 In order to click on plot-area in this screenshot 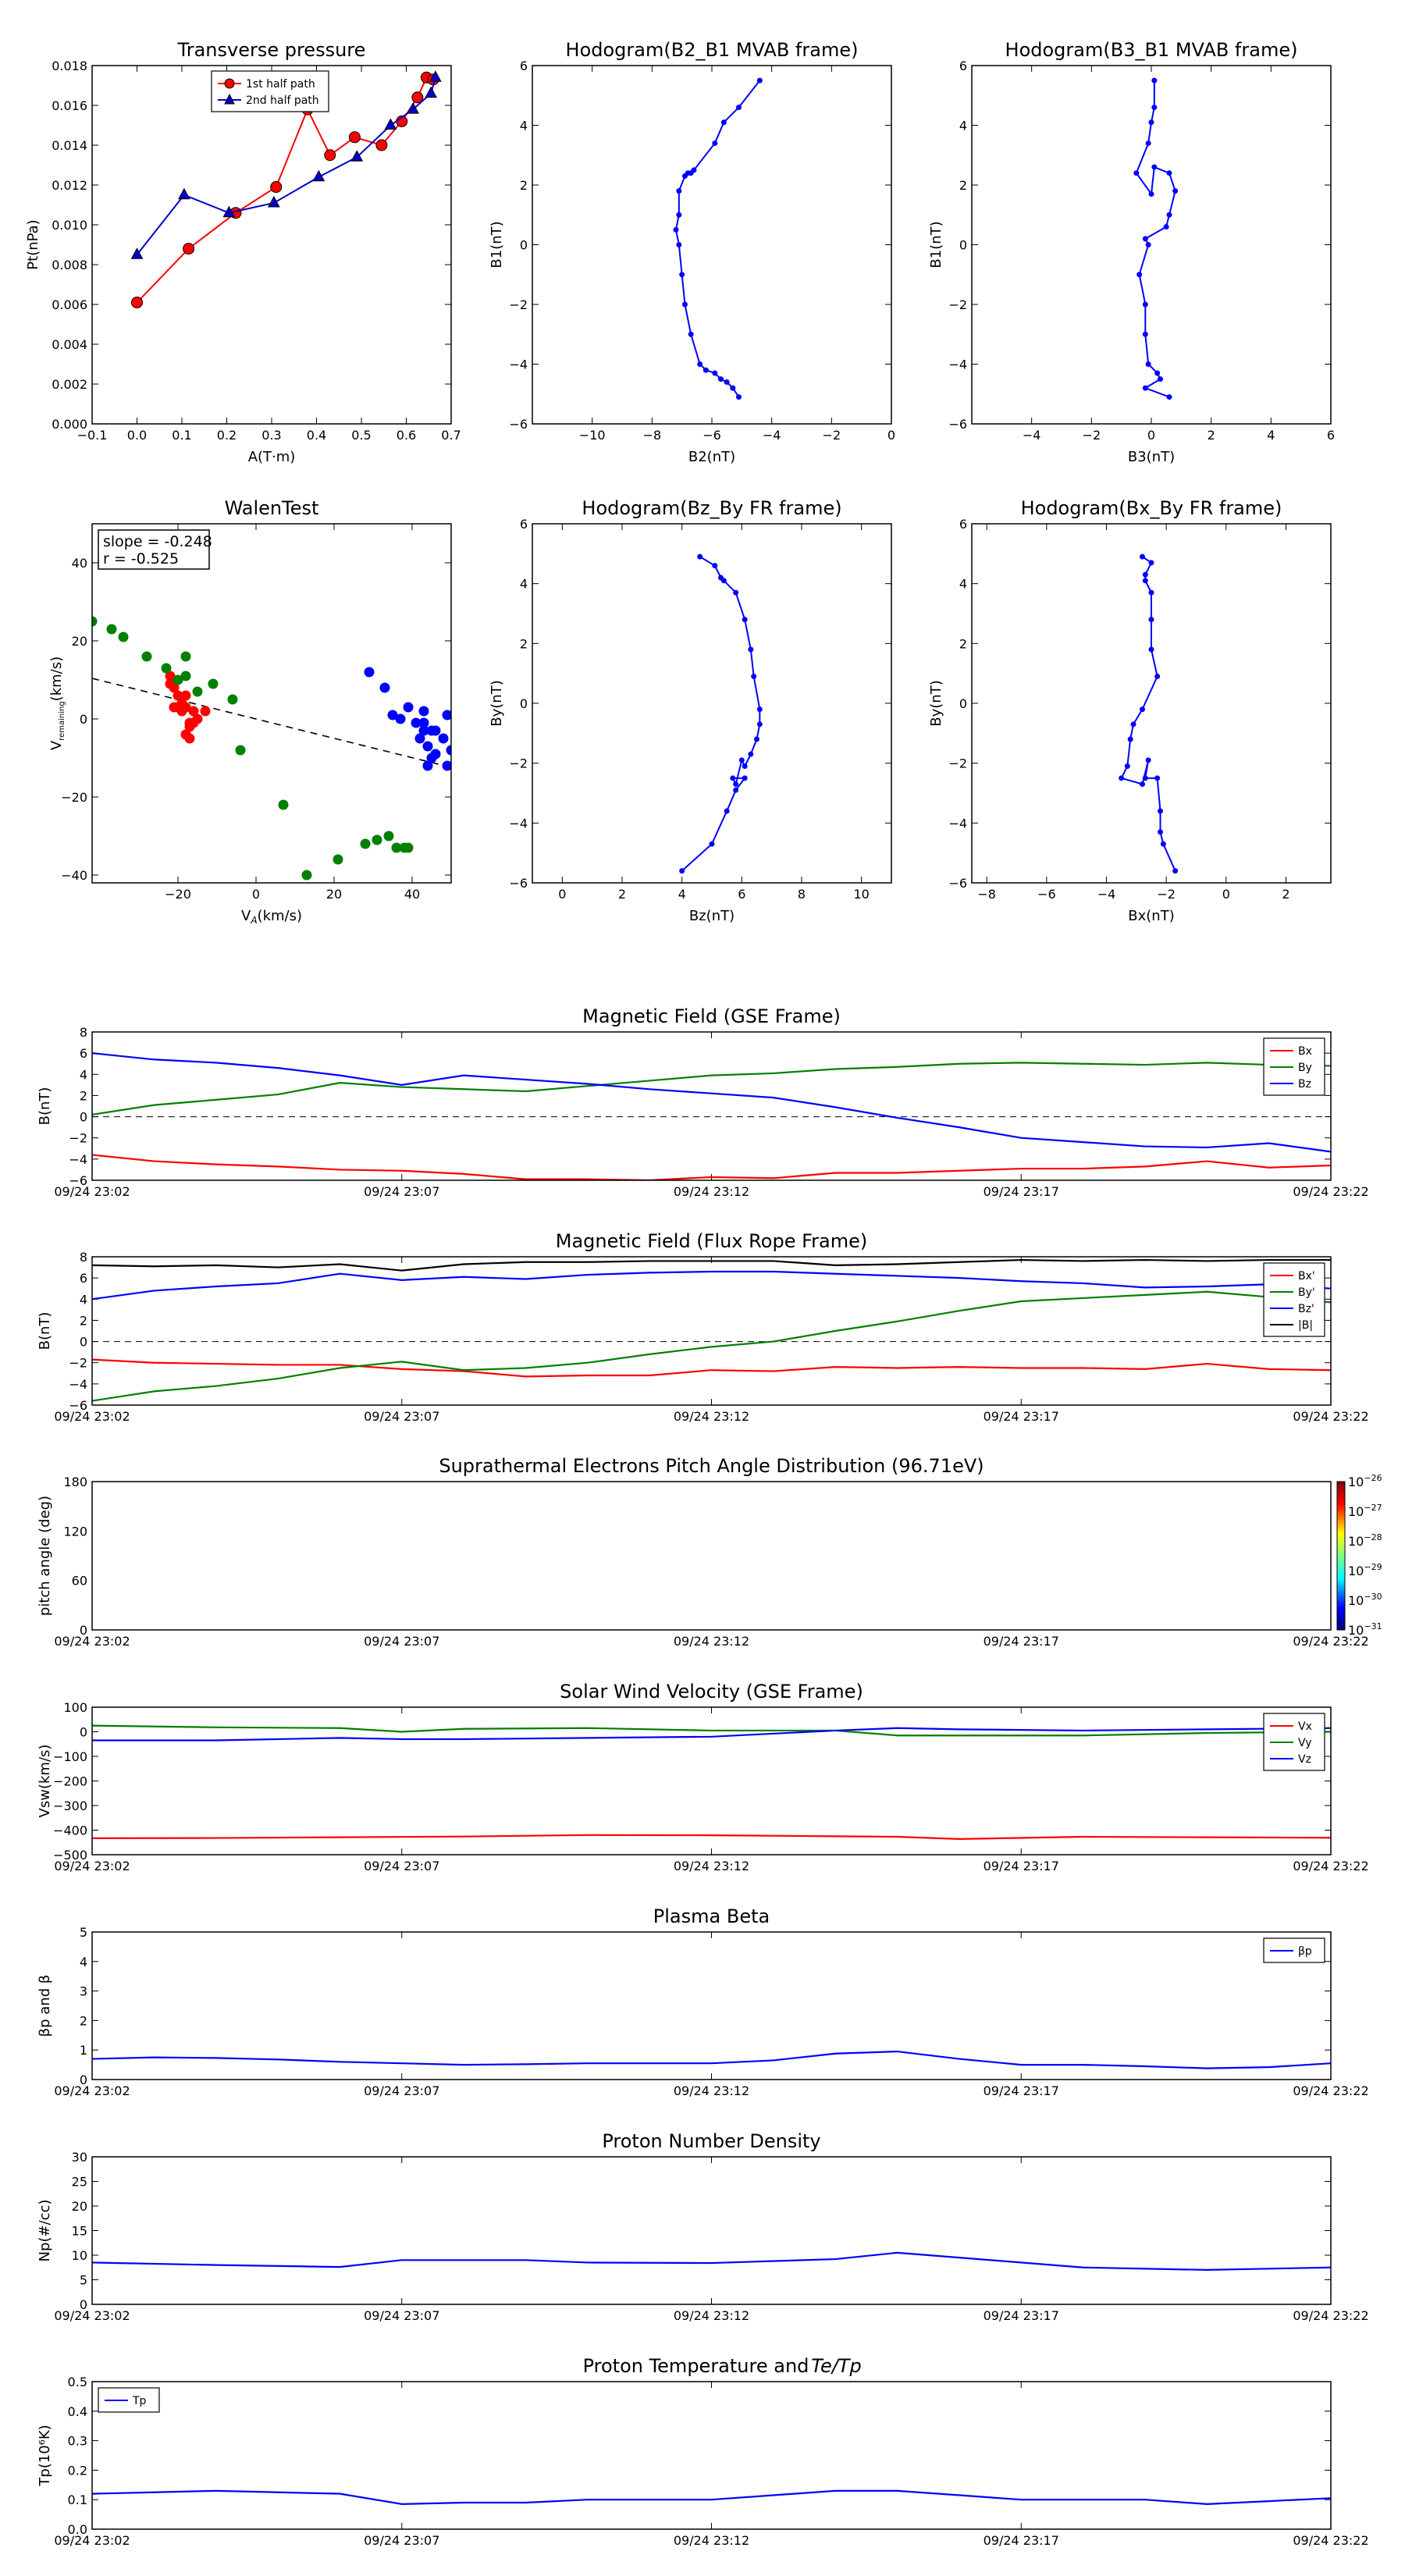, I will do `click(712, 2059)`.